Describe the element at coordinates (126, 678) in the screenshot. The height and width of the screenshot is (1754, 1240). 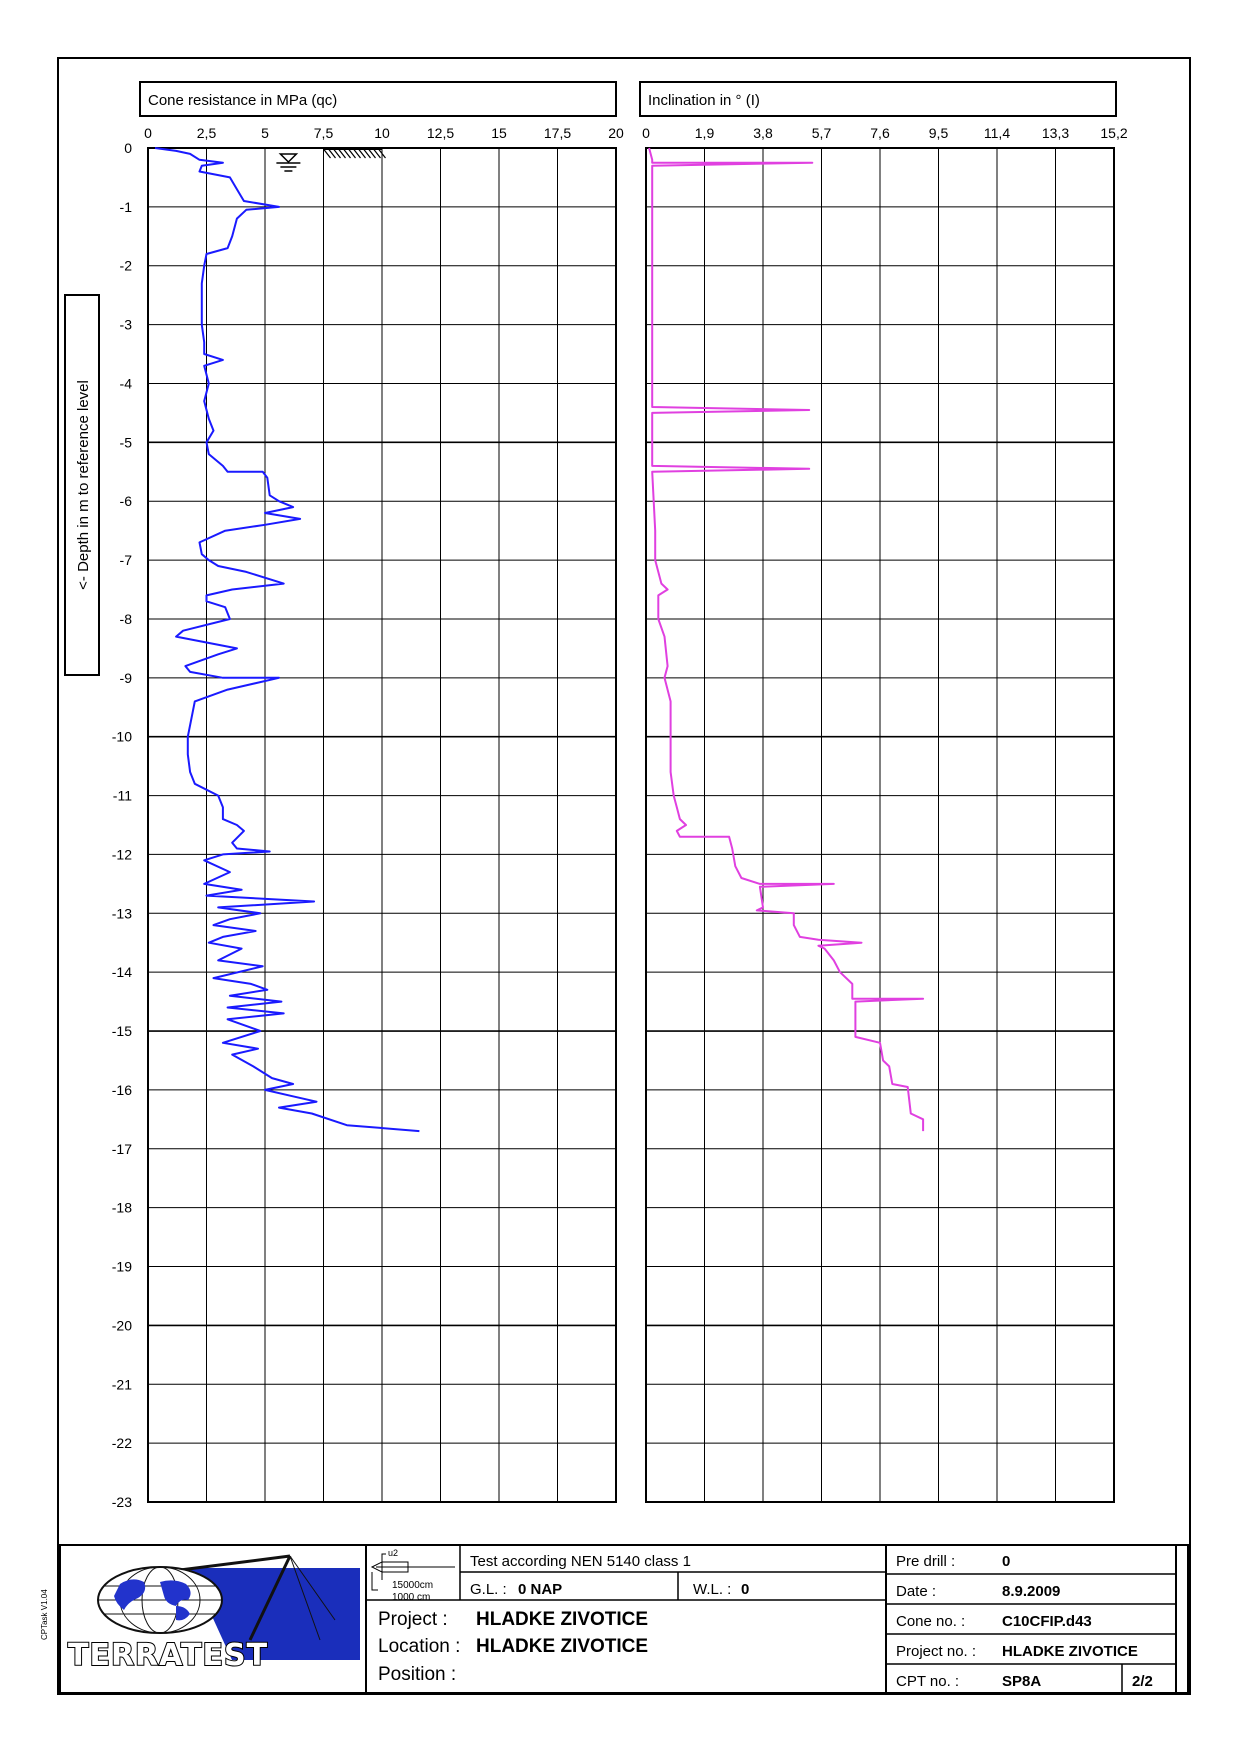
I see `y-tick-label: -9` at that location.